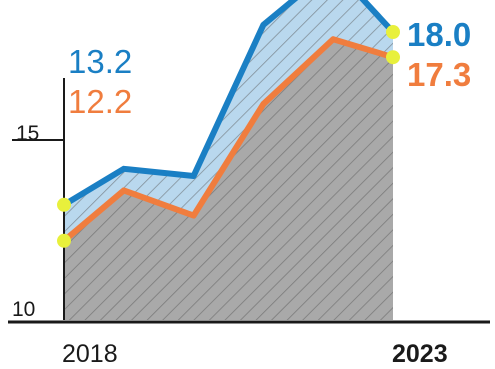 This screenshot has height=369, width=495. Describe the element at coordinates (439, 34) in the screenshot. I see `end-value-label-series-1: 18.0` at that location.